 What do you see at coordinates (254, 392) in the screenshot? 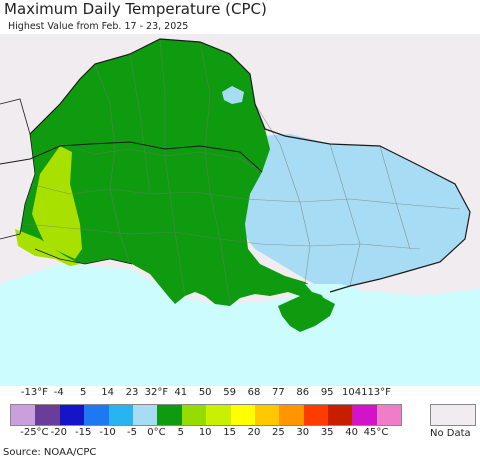
I see `fahrenheit-tick-label: 68` at bounding box center [254, 392].